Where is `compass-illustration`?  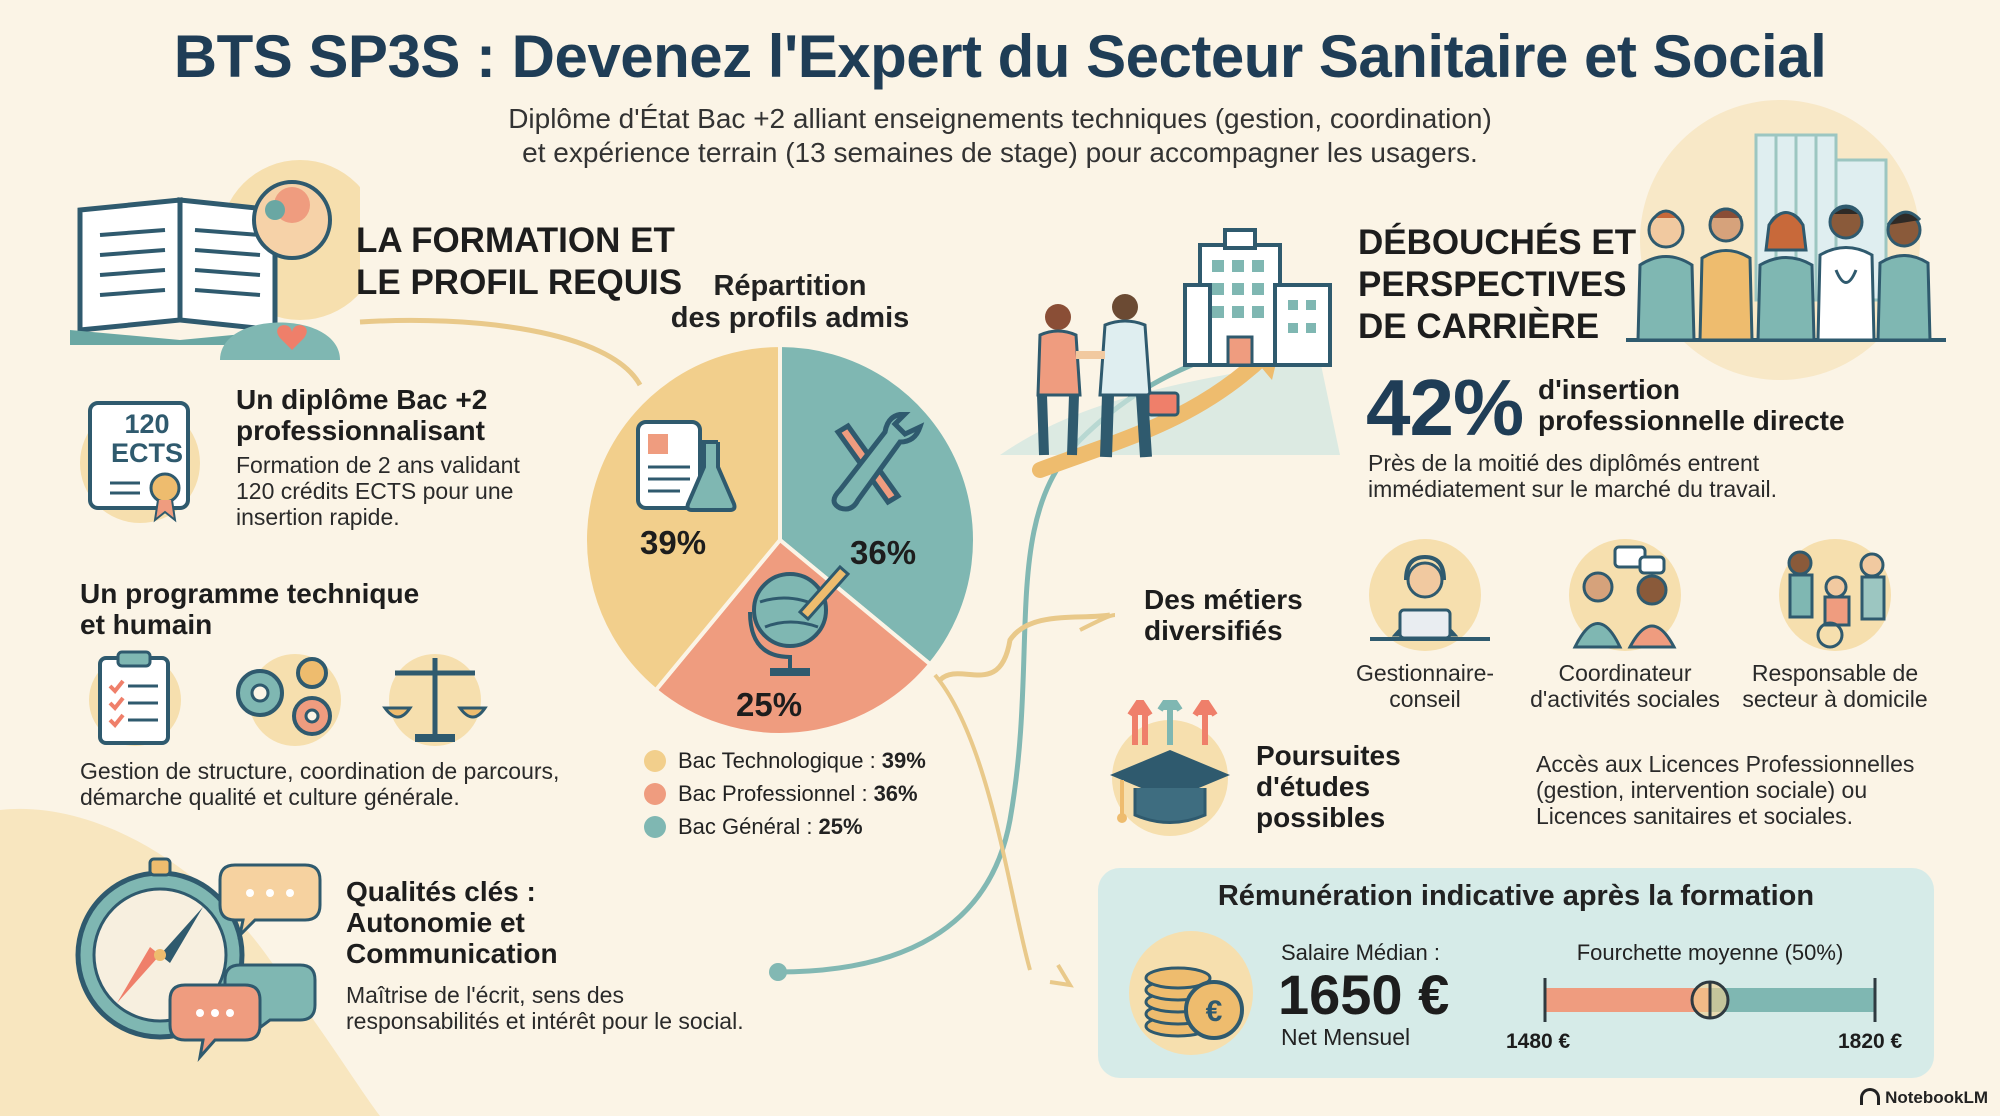 compass-illustration is located at coordinates (198, 959).